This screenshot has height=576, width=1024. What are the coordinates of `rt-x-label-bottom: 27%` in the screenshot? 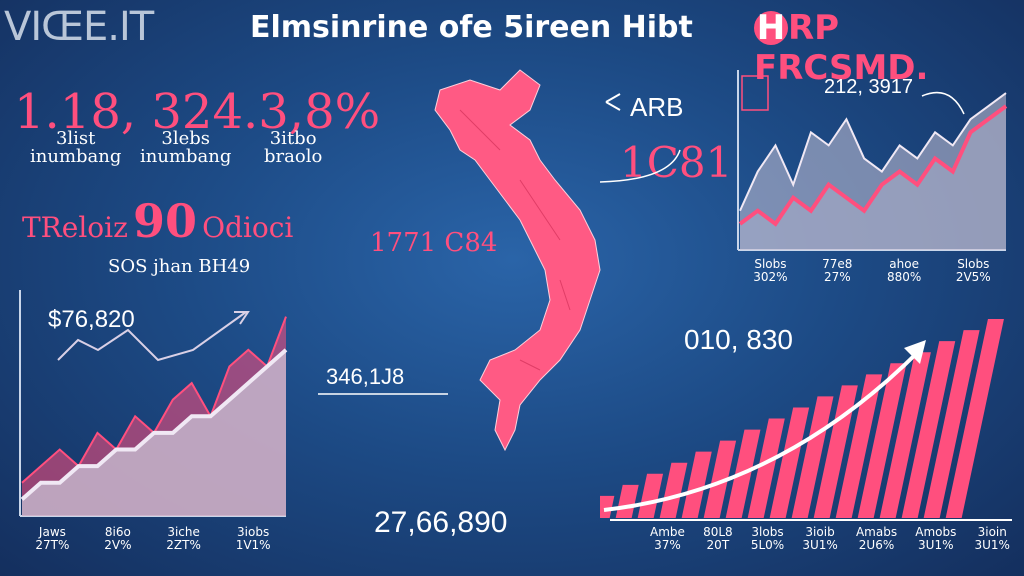 It's located at (837, 277).